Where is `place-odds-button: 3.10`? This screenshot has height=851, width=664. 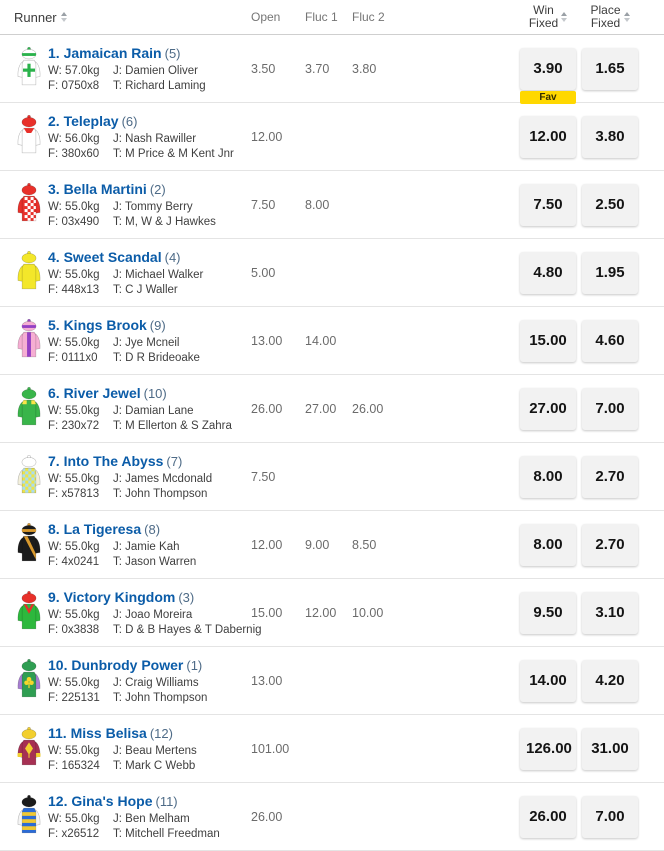
place-odds-button: 3.10 is located at coordinates (610, 612).